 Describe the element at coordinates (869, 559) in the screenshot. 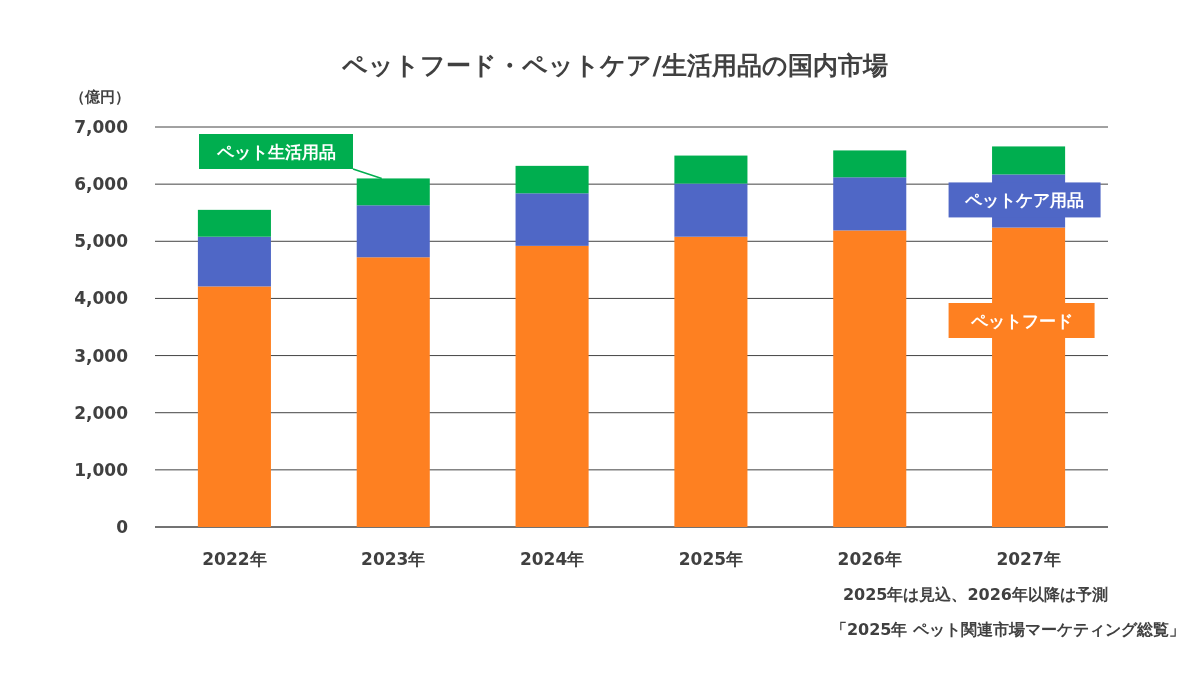

I see `x-tick-label: 2026年` at that location.